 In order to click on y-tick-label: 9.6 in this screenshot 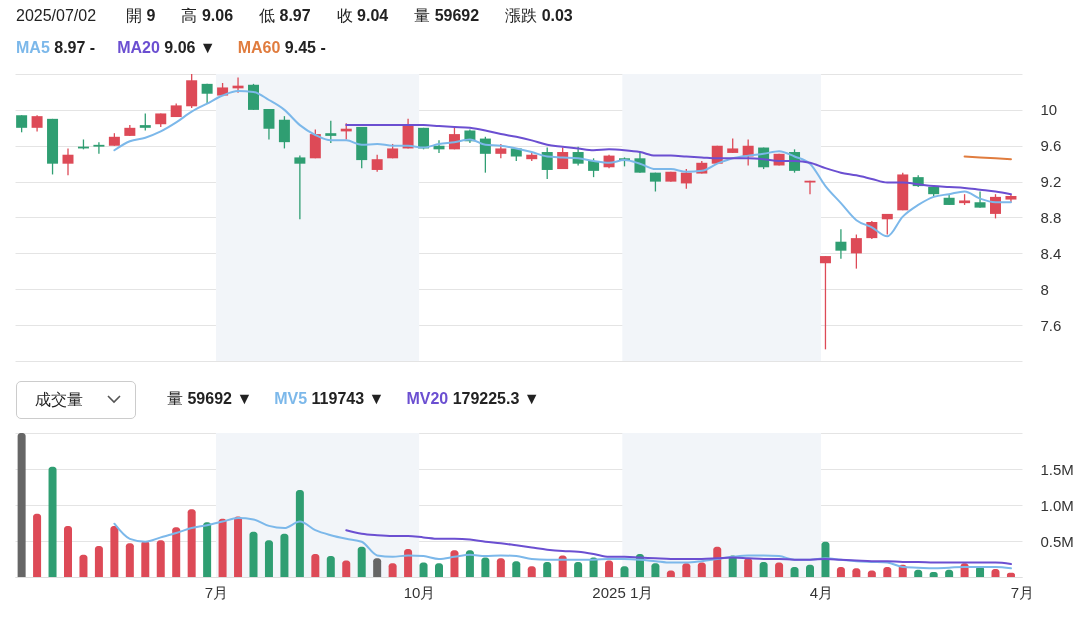, I will do `click(1051, 146)`.